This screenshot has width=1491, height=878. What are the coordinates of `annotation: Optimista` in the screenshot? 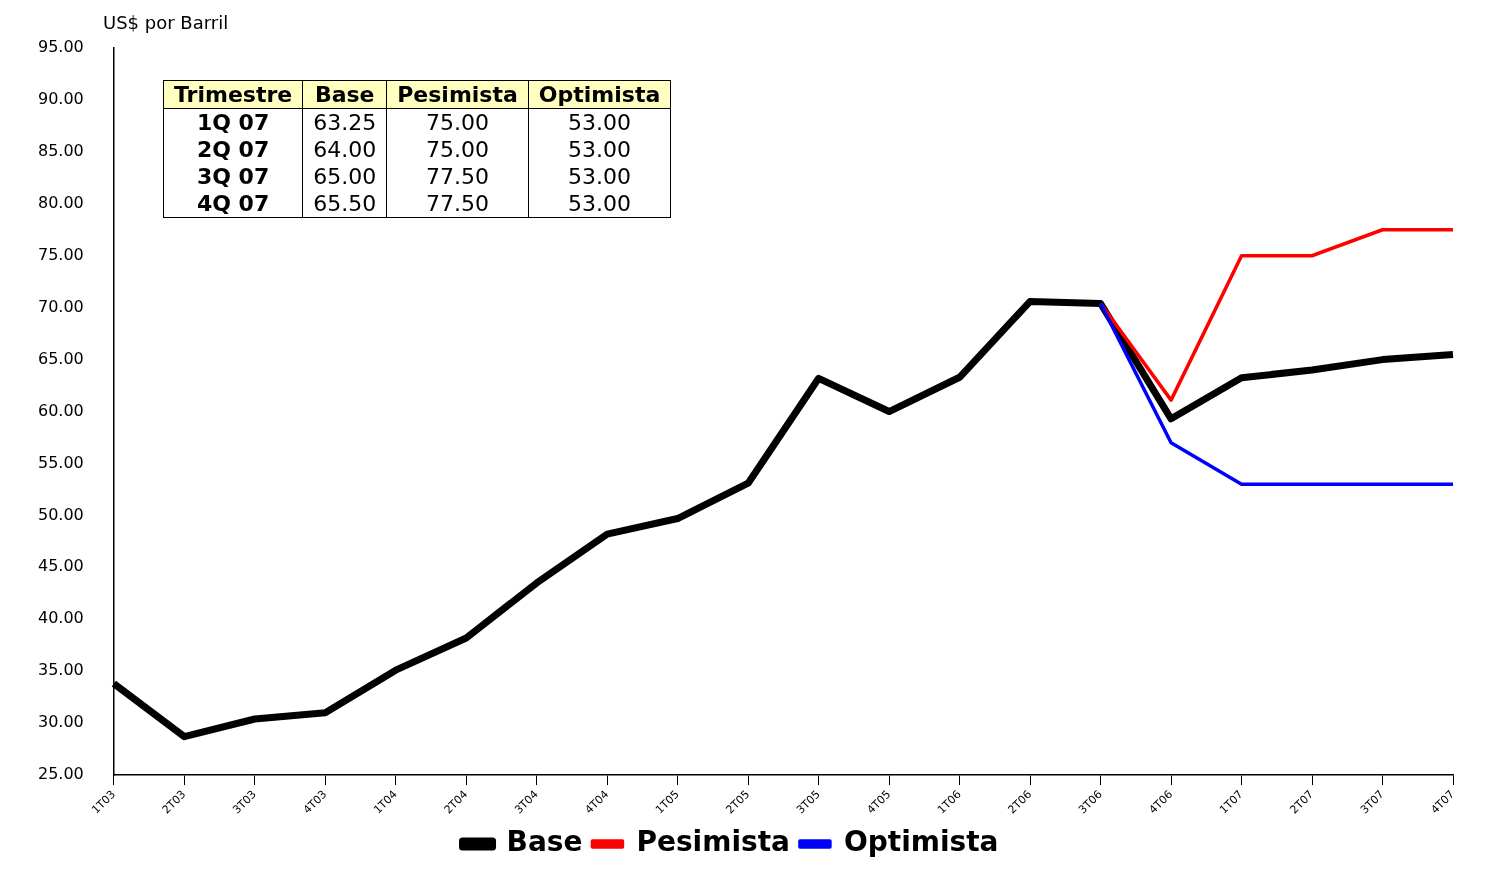 It's located at (599, 94).